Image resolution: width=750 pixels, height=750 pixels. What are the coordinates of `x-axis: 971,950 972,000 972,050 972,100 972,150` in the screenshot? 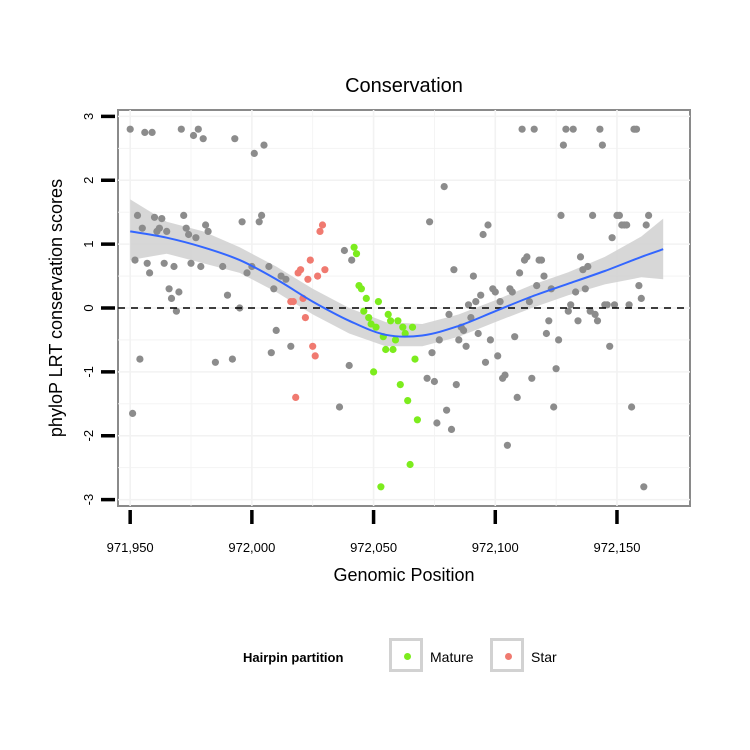 It's located at (373, 532).